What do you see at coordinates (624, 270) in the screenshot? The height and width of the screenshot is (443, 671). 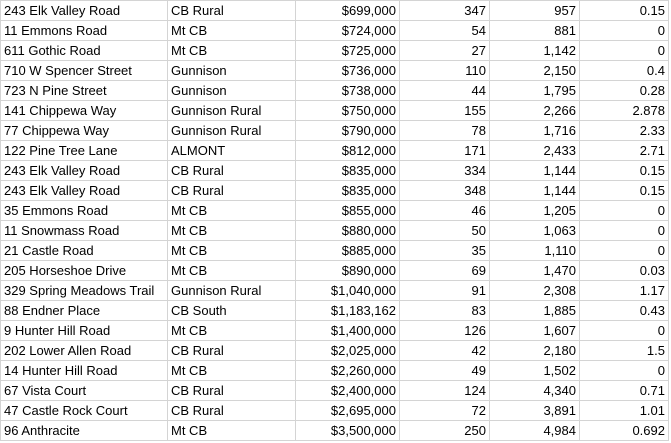 I see `acres-cell: 0.03` at bounding box center [624, 270].